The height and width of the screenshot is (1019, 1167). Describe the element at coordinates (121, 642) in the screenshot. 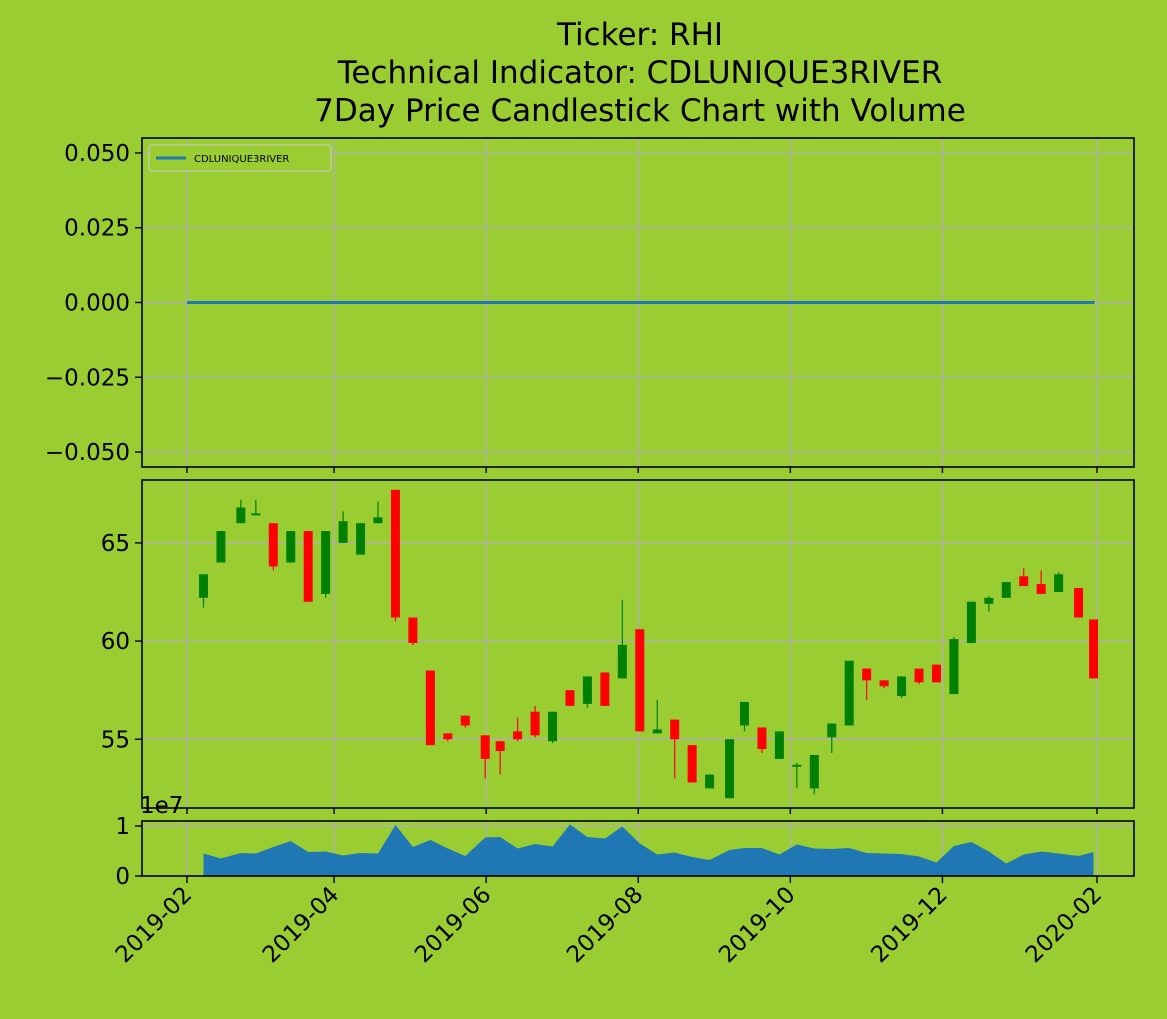

I see `price-y-ticks: 65 60 55` at that location.